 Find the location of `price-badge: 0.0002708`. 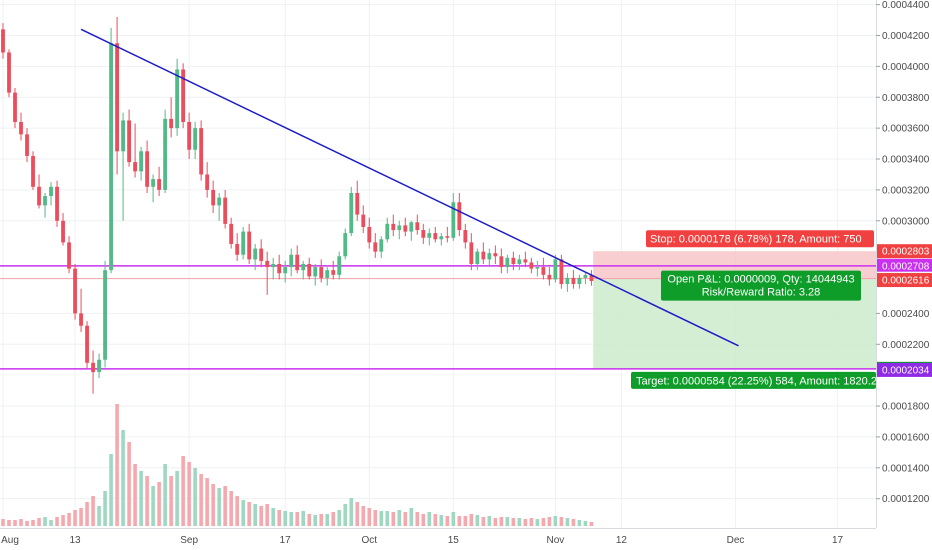

price-badge: 0.0002708 is located at coordinates (904, 265).